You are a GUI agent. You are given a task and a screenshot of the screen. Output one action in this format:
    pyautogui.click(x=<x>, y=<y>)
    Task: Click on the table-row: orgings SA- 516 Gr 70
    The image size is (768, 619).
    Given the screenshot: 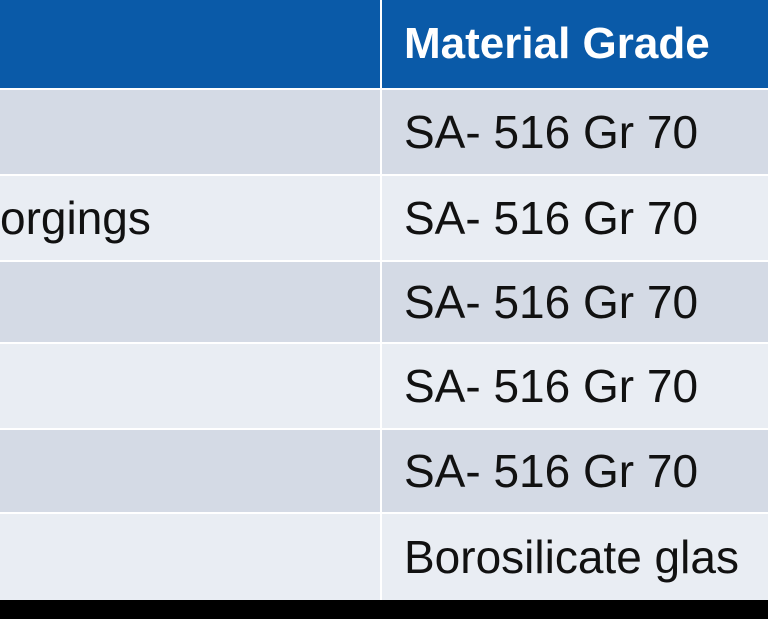 What is the action you would take?
    pyautogui.click(x=384, y=218)
    